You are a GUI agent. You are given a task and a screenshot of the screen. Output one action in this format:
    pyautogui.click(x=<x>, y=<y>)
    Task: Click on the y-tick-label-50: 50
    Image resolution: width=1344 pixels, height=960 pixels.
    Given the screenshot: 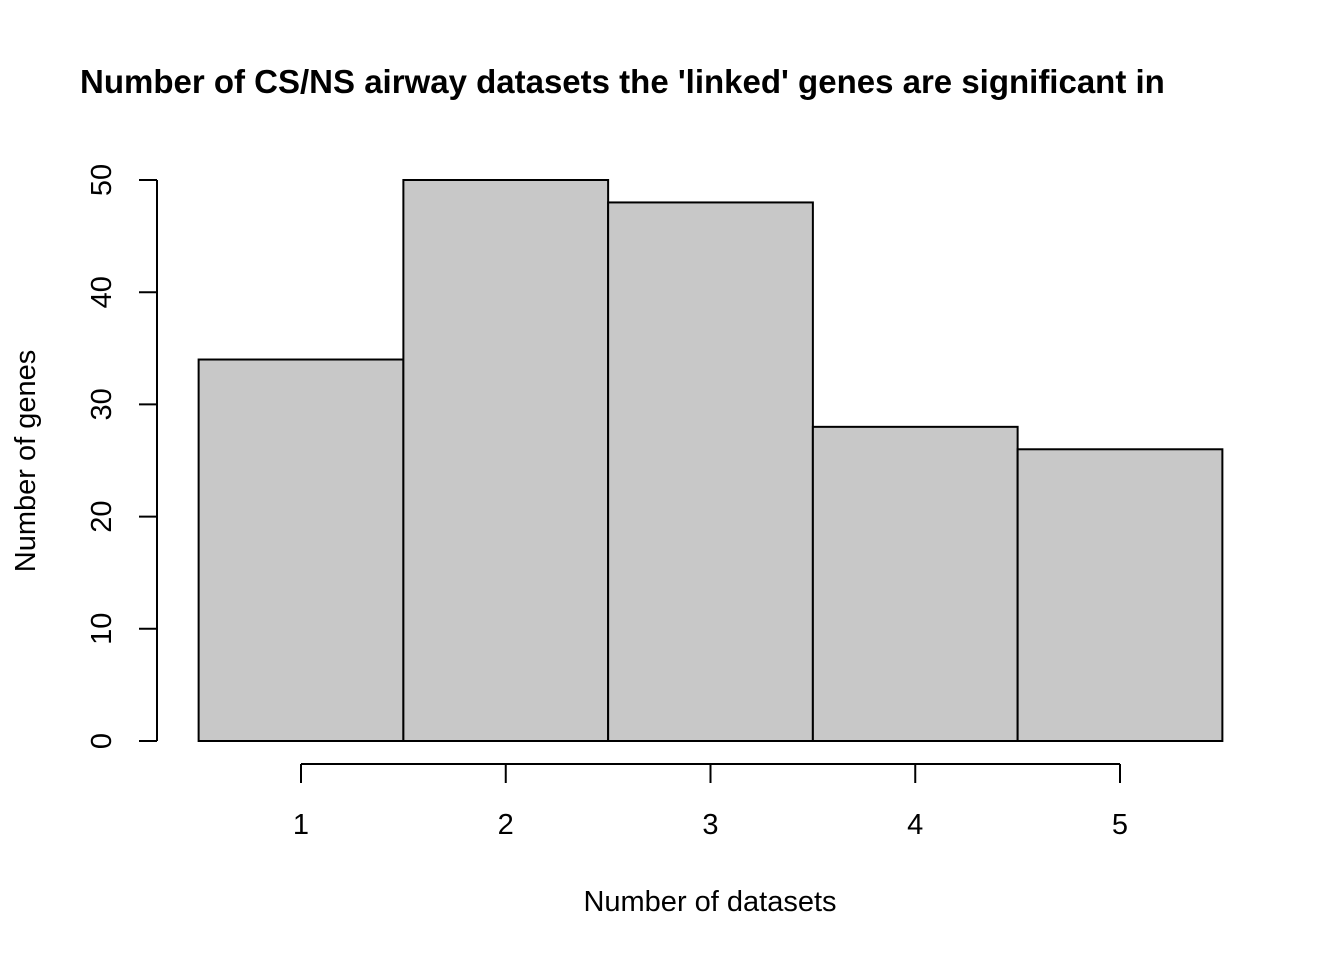 What is the action you would take?
    pyautogui.click(x=102, y=180)
    